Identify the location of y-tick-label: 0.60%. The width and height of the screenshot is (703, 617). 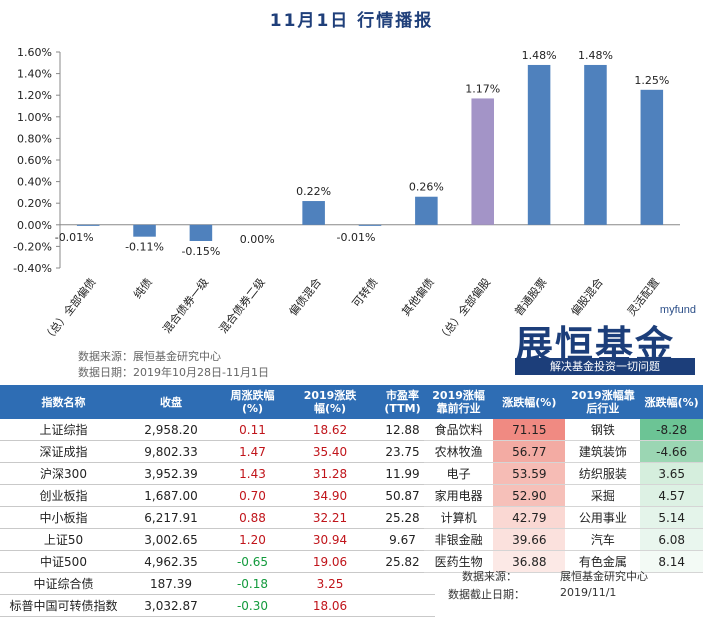
(34, 160).